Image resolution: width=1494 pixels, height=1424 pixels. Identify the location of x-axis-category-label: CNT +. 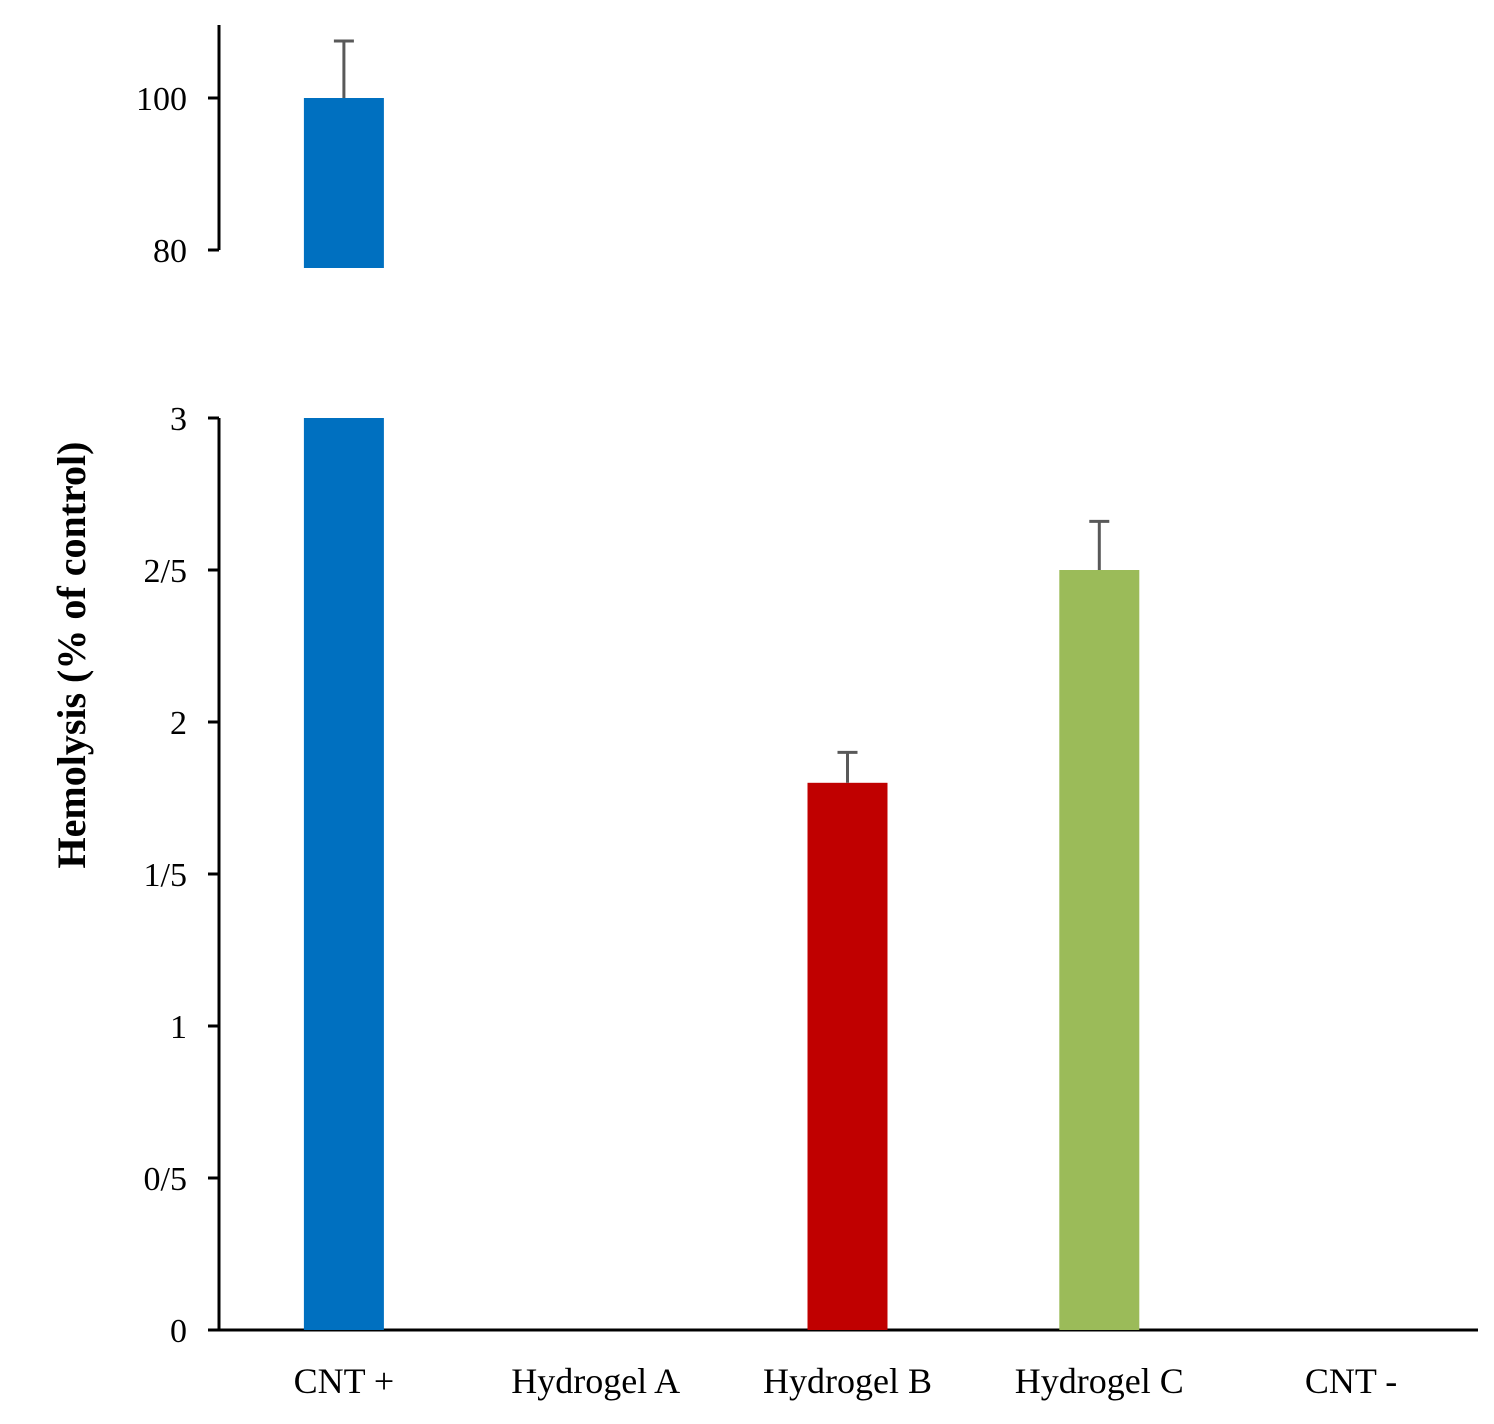
(344, 1381).